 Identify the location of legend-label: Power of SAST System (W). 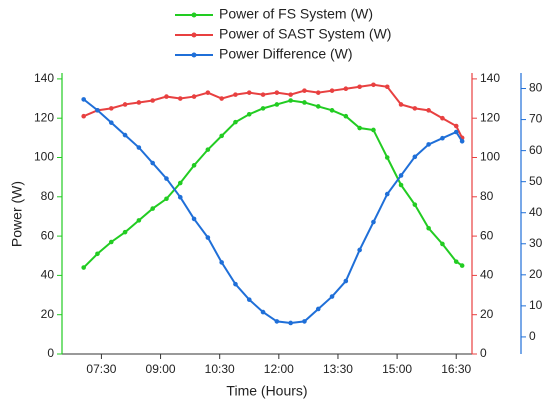
(305, 34).